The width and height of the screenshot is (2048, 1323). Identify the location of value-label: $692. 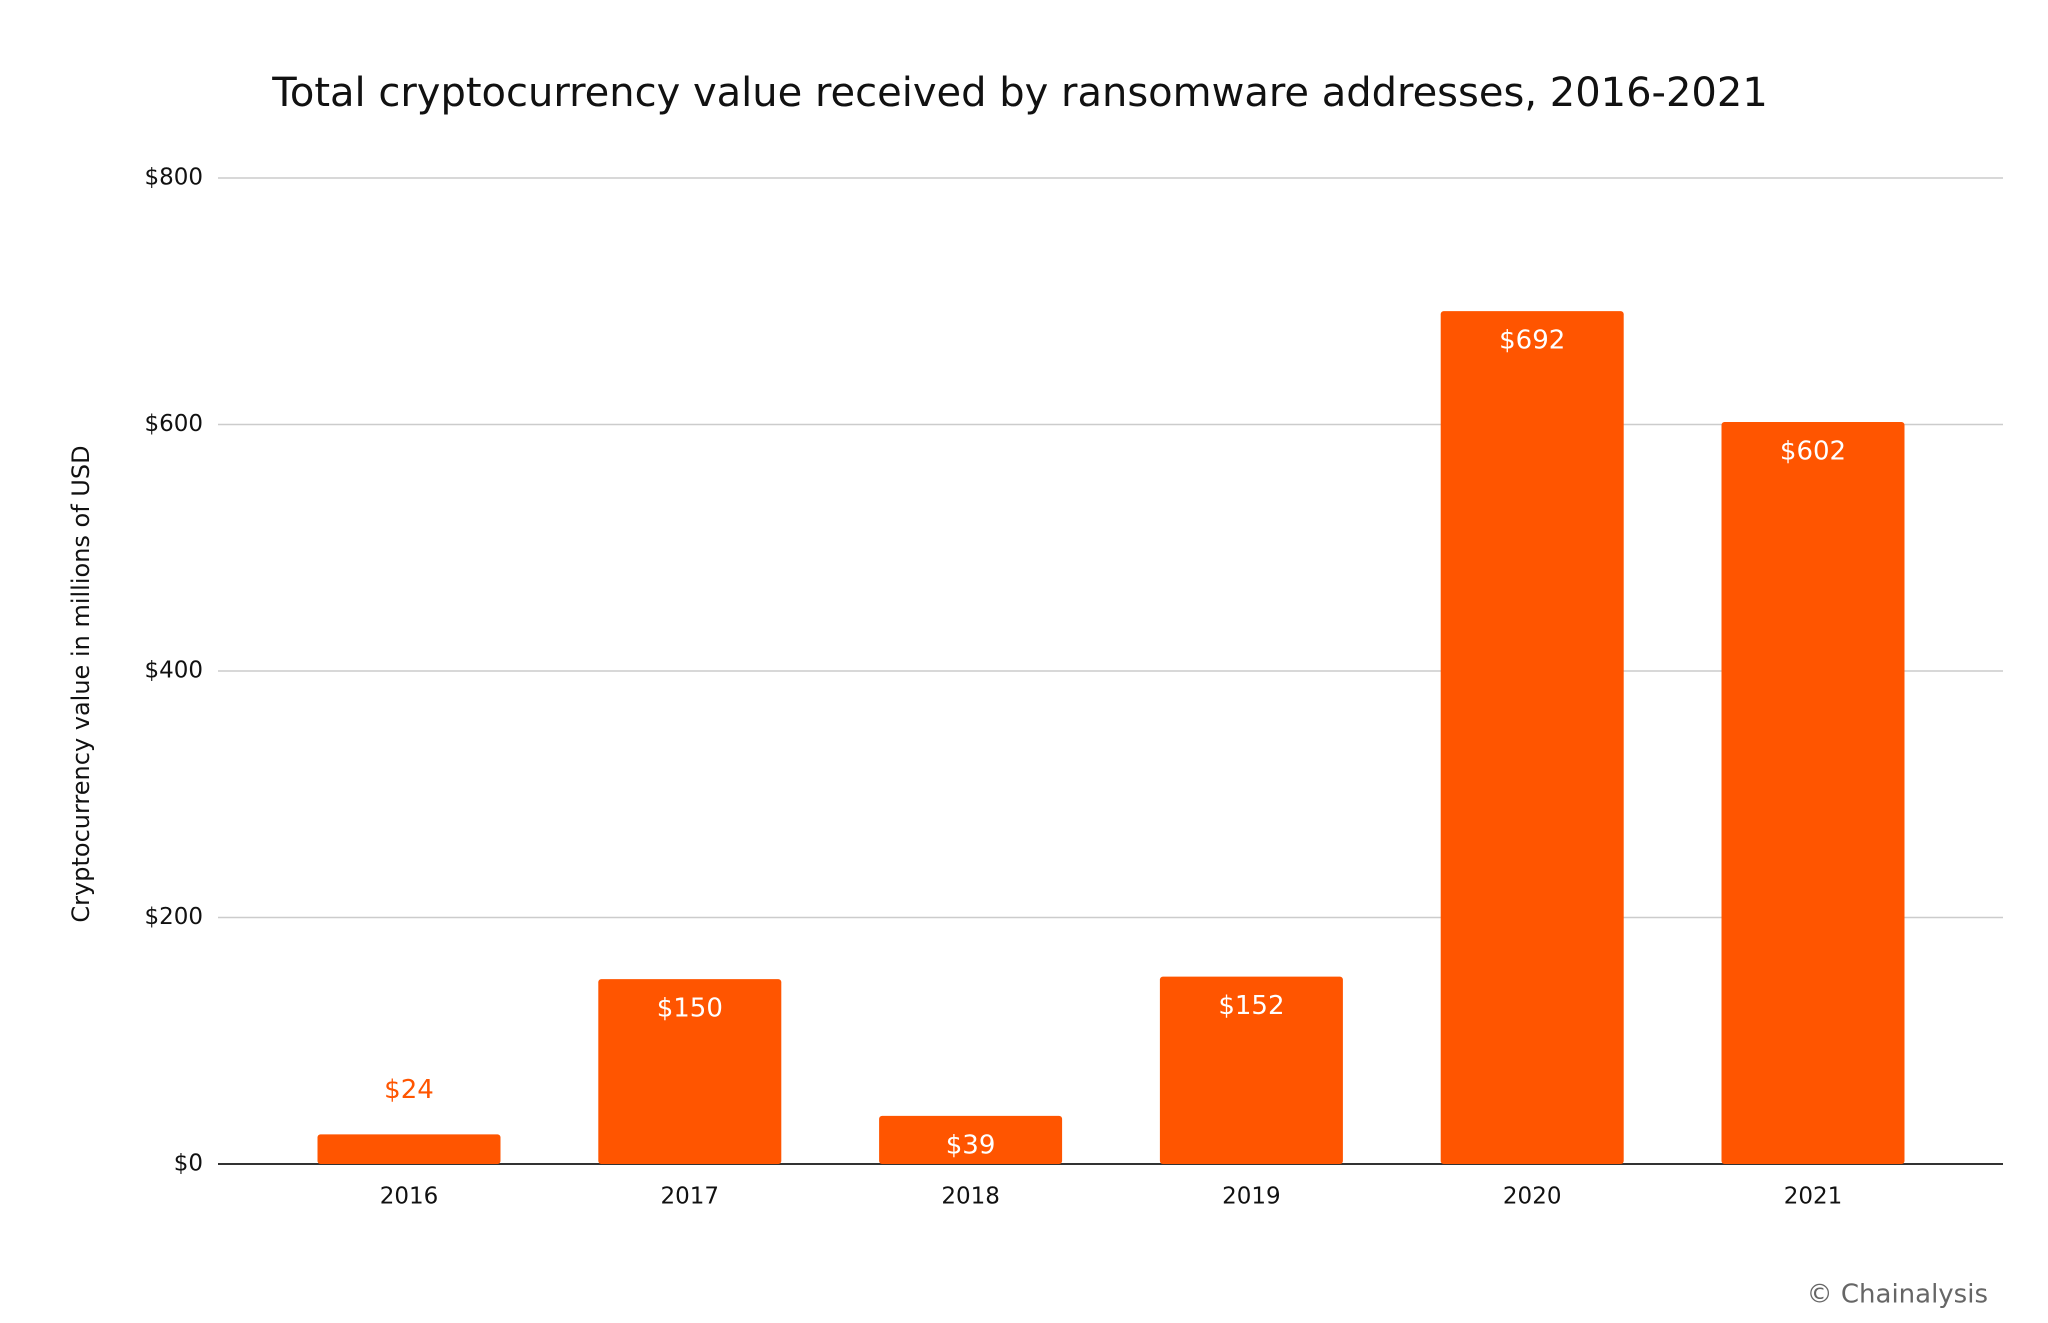
(1532, 341).